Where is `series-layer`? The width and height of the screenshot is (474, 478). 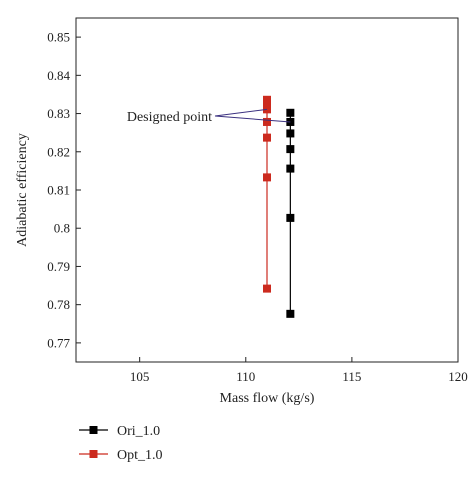 series-layer is located at coordinates (279, 206).